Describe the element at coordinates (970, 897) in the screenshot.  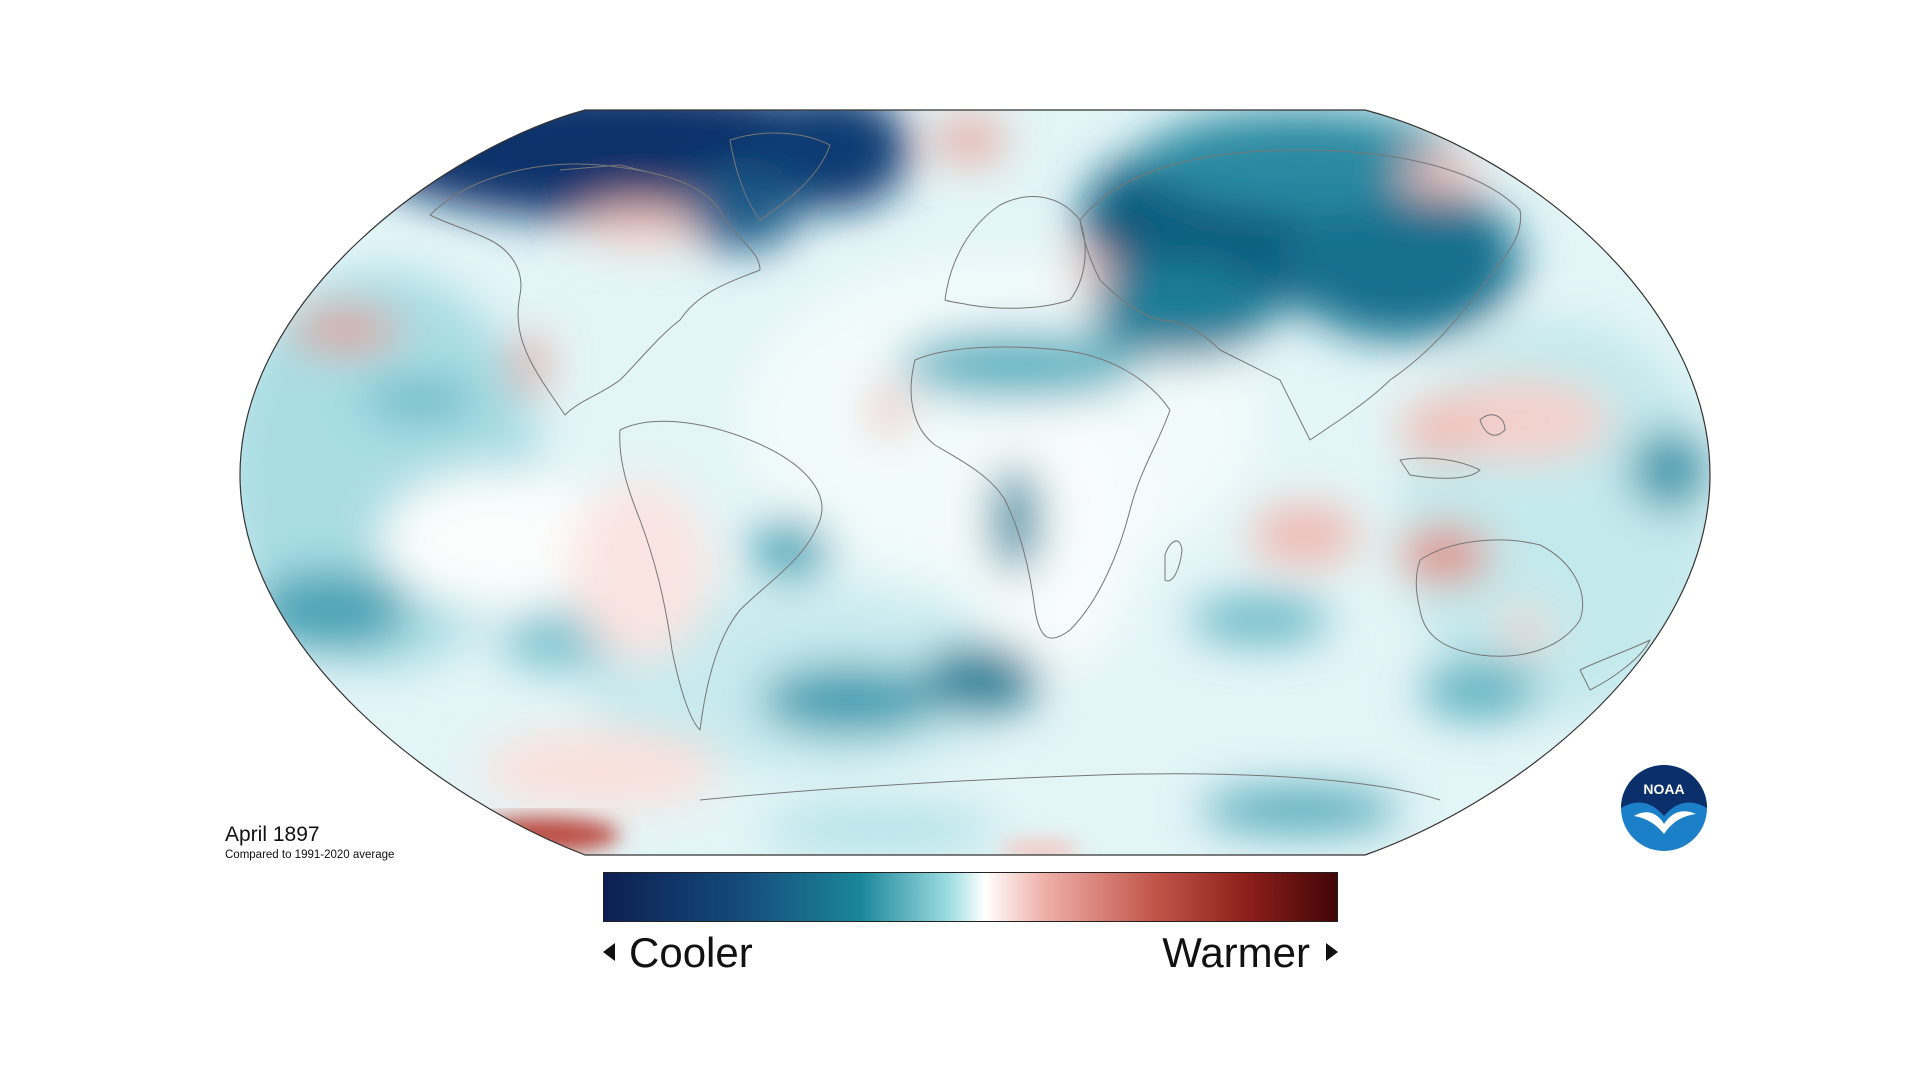
I see `anomaly-colorbar` at that location.